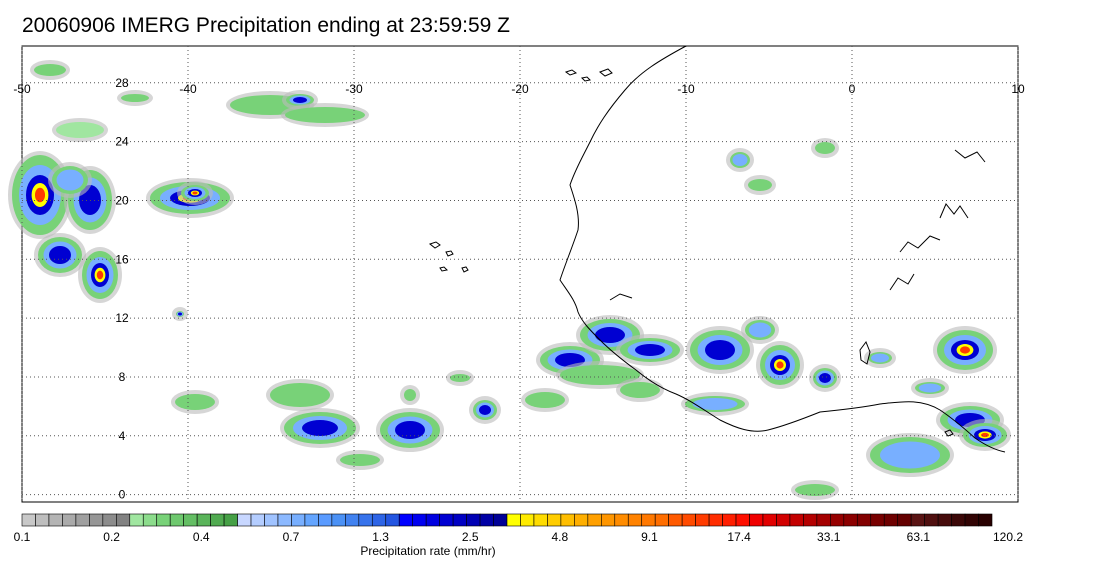  What do you see at coordinates (111, 537) in the screenshot?
I see `colorbar-tick-label: 0.2` at bounding box center [111, 537].